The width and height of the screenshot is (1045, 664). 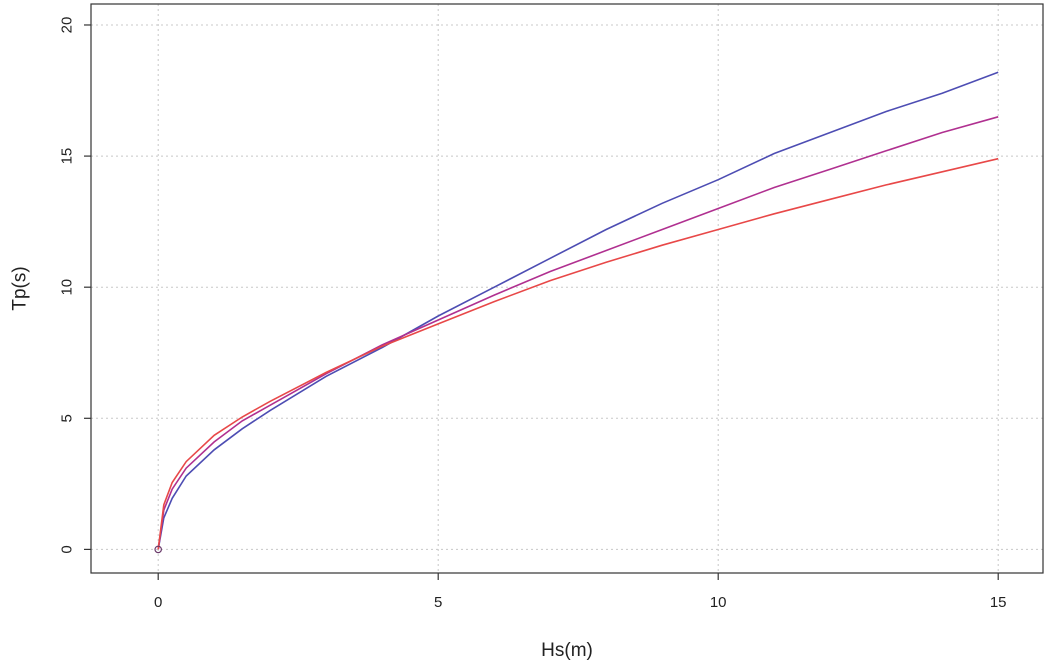 What do you see at coordinates (567, 650) in the screenshot?
I see `x-axis-title: Hs(m)` at bounding box center [567, 650].